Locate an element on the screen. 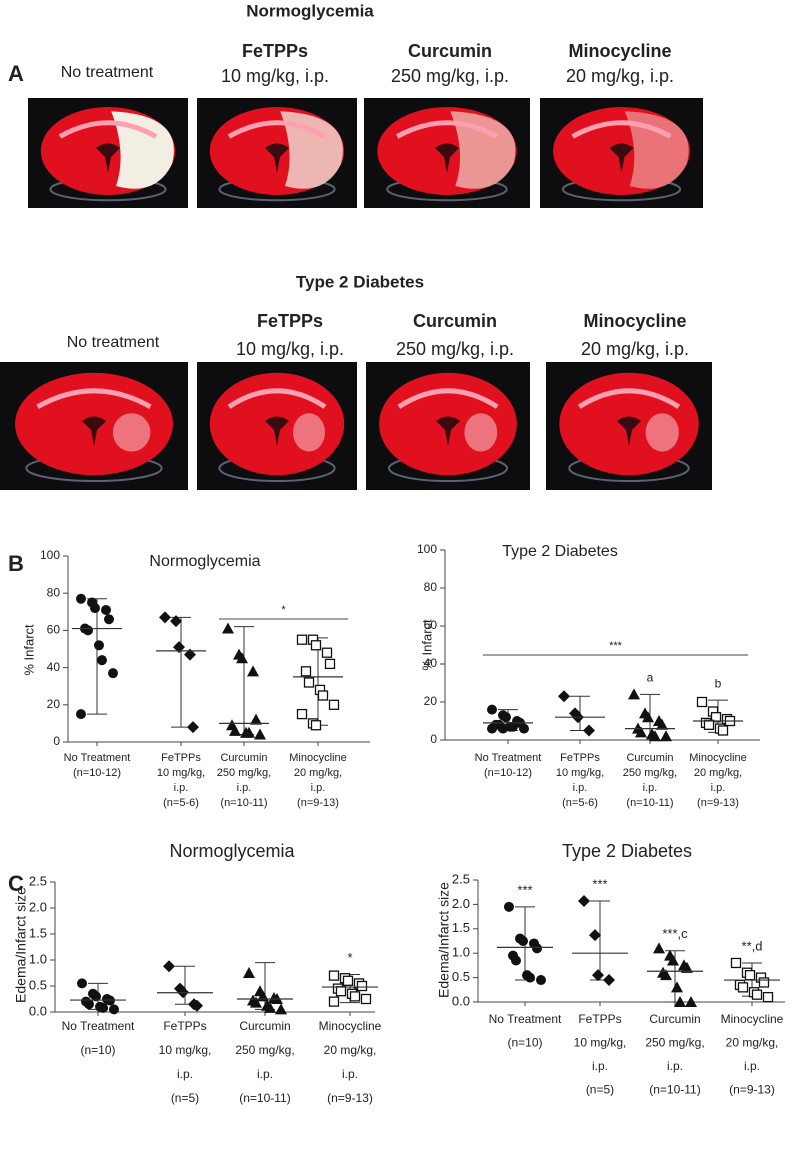  x-tick-label: Curcumin is located at coordinates (649, 758).